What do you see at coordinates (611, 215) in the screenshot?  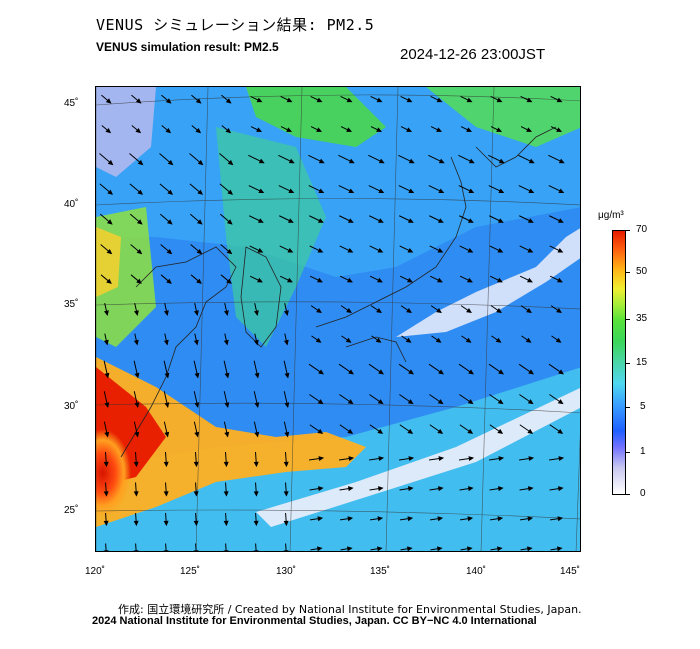 I see `colorbar-unit: μg/m³` at bounding box center [611, 215].